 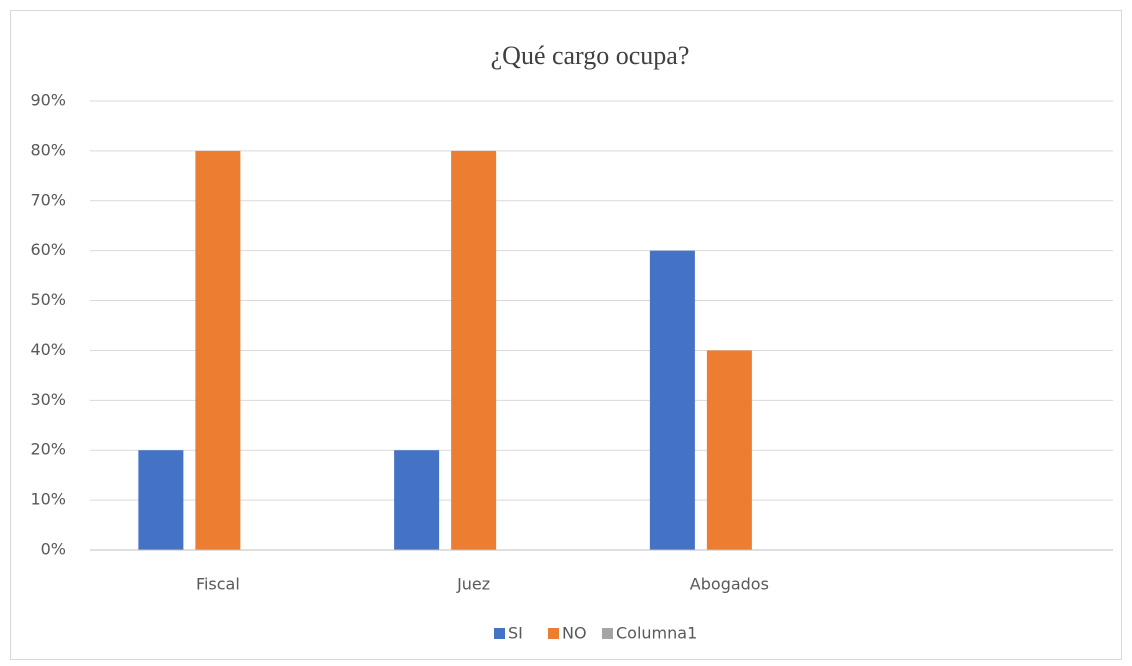 What do you see at coordinates (48, 299) in the screenshot?
I see `y-tick-label: 50%` at bounding box center [48, 299].